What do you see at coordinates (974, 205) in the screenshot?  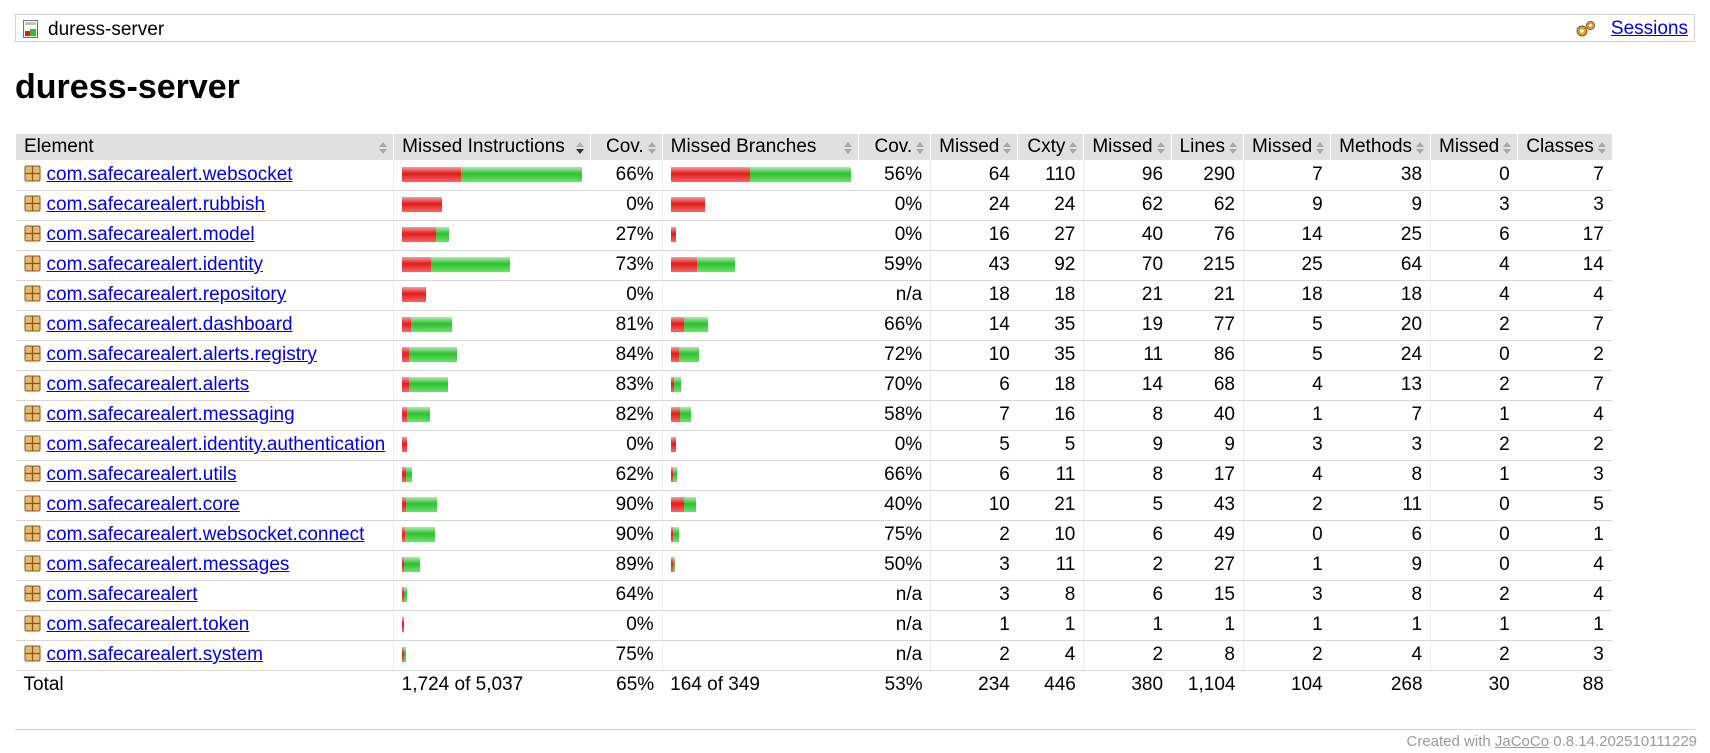 I see `complexity-missed: 24` at bounding box center [974, 205].